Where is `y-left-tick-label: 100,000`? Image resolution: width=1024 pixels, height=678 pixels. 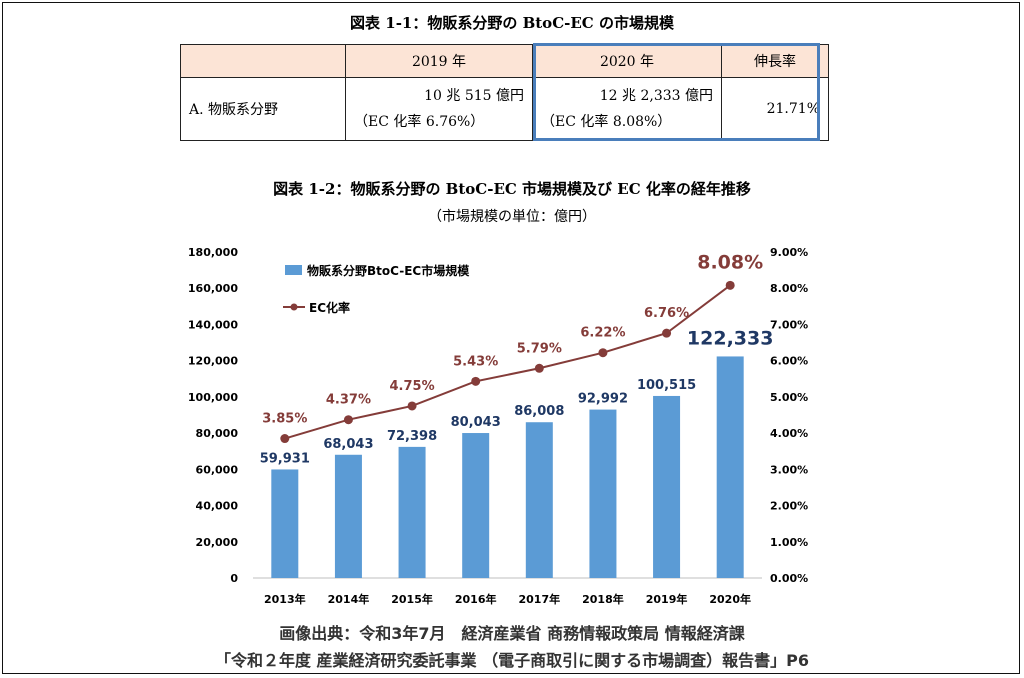 y-left-tick-label: 100,000 is located at coordinates (213, 397).